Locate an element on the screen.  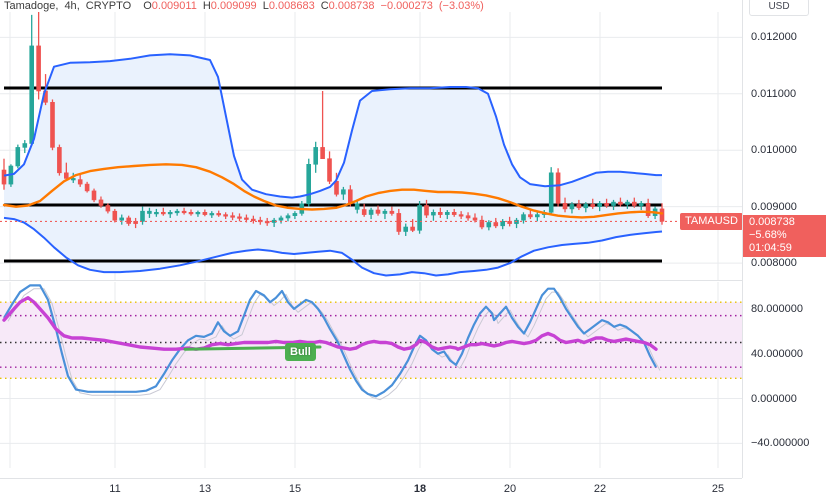
indicator-tick-label: 0.000000 is located at coordinates (774, 398).